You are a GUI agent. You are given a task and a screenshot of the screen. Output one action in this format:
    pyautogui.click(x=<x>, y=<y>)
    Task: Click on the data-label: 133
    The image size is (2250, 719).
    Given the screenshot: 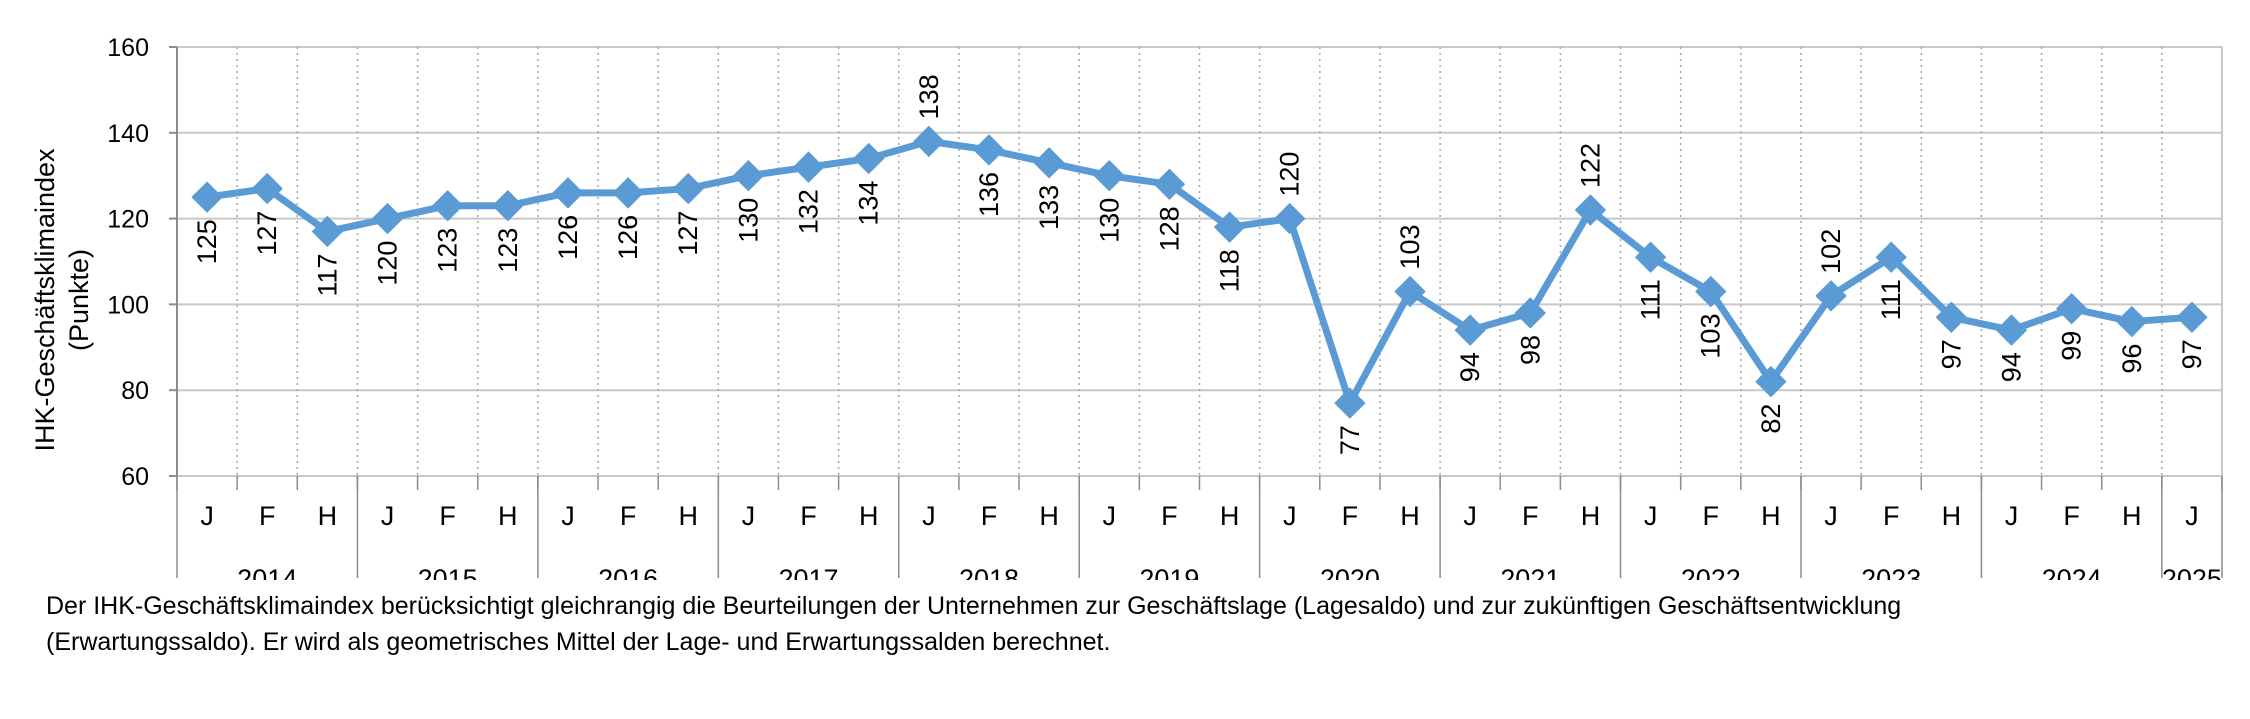 What is the action you would take?
    pyautogui.click(x=1049, y=207)
    